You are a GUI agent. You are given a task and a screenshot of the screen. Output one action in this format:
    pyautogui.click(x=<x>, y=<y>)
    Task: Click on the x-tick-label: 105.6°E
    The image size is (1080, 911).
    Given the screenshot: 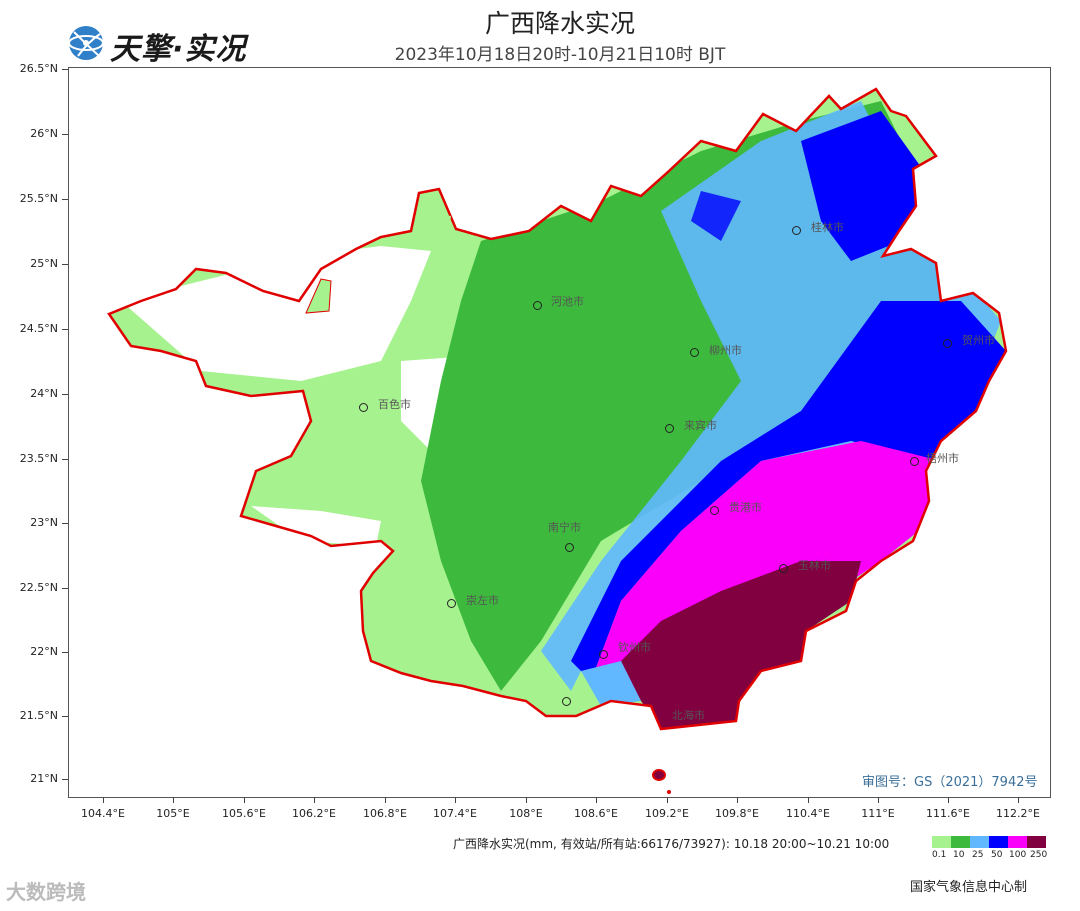 What is the action you would take?
    pyautogui.click(x=244, y=813)
    